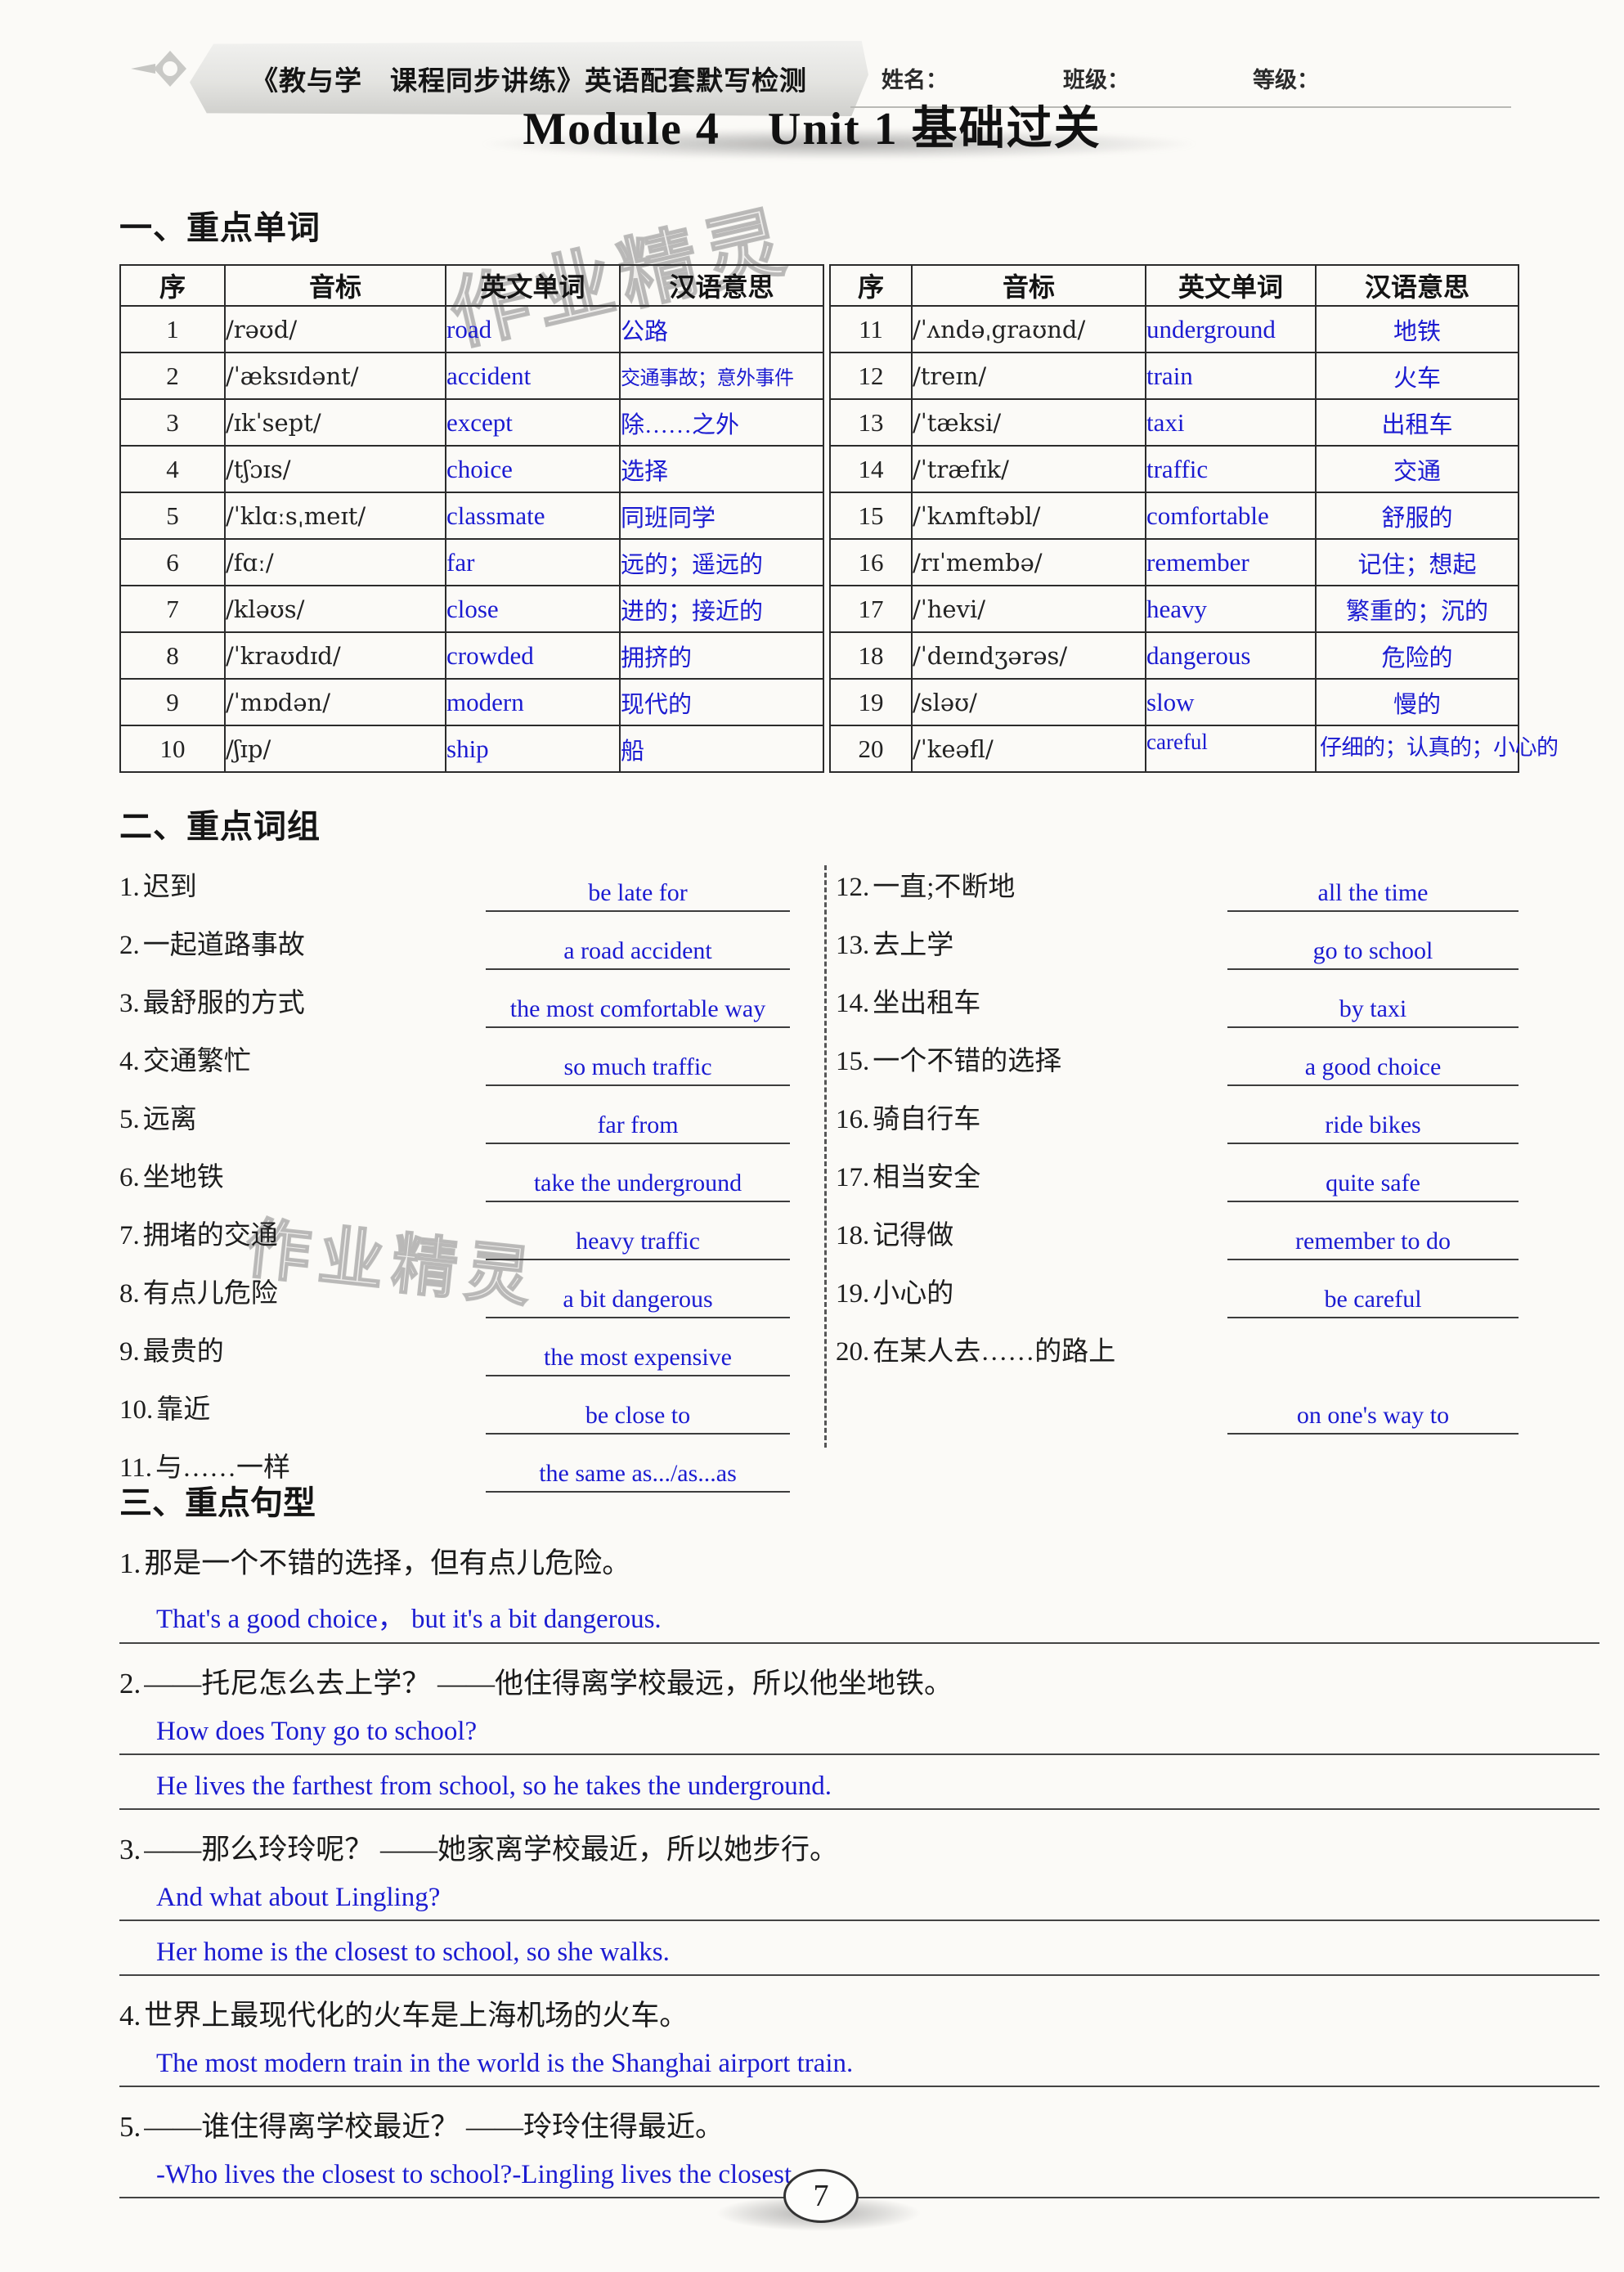 The width and height of the screenshot is (1624, 2272). I want to click on section2-heading: 二、重点词组, so click(220, 827).